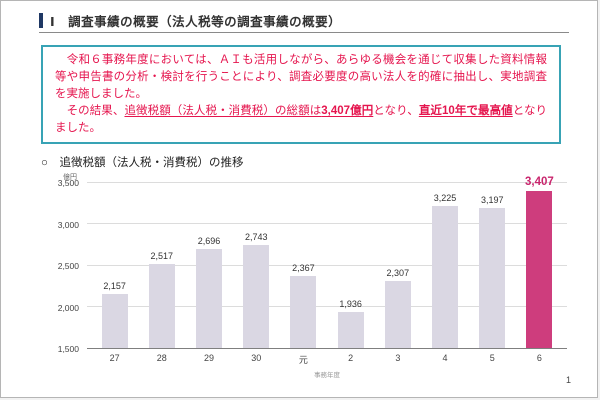  I want to click on x-tick-label: 30, so click(256, 358).